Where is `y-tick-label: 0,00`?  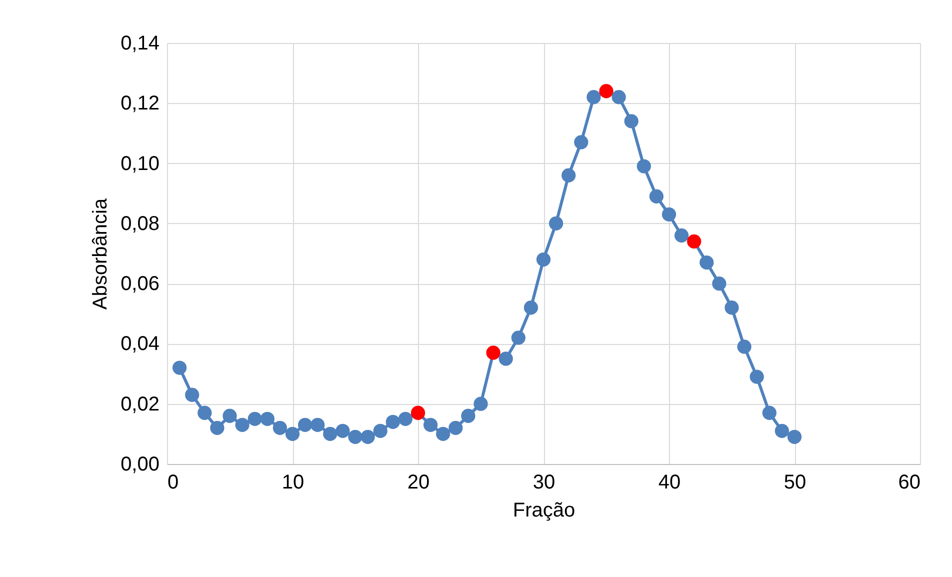
y-tick-label: 0,00 is located at coordinates (140, 465).